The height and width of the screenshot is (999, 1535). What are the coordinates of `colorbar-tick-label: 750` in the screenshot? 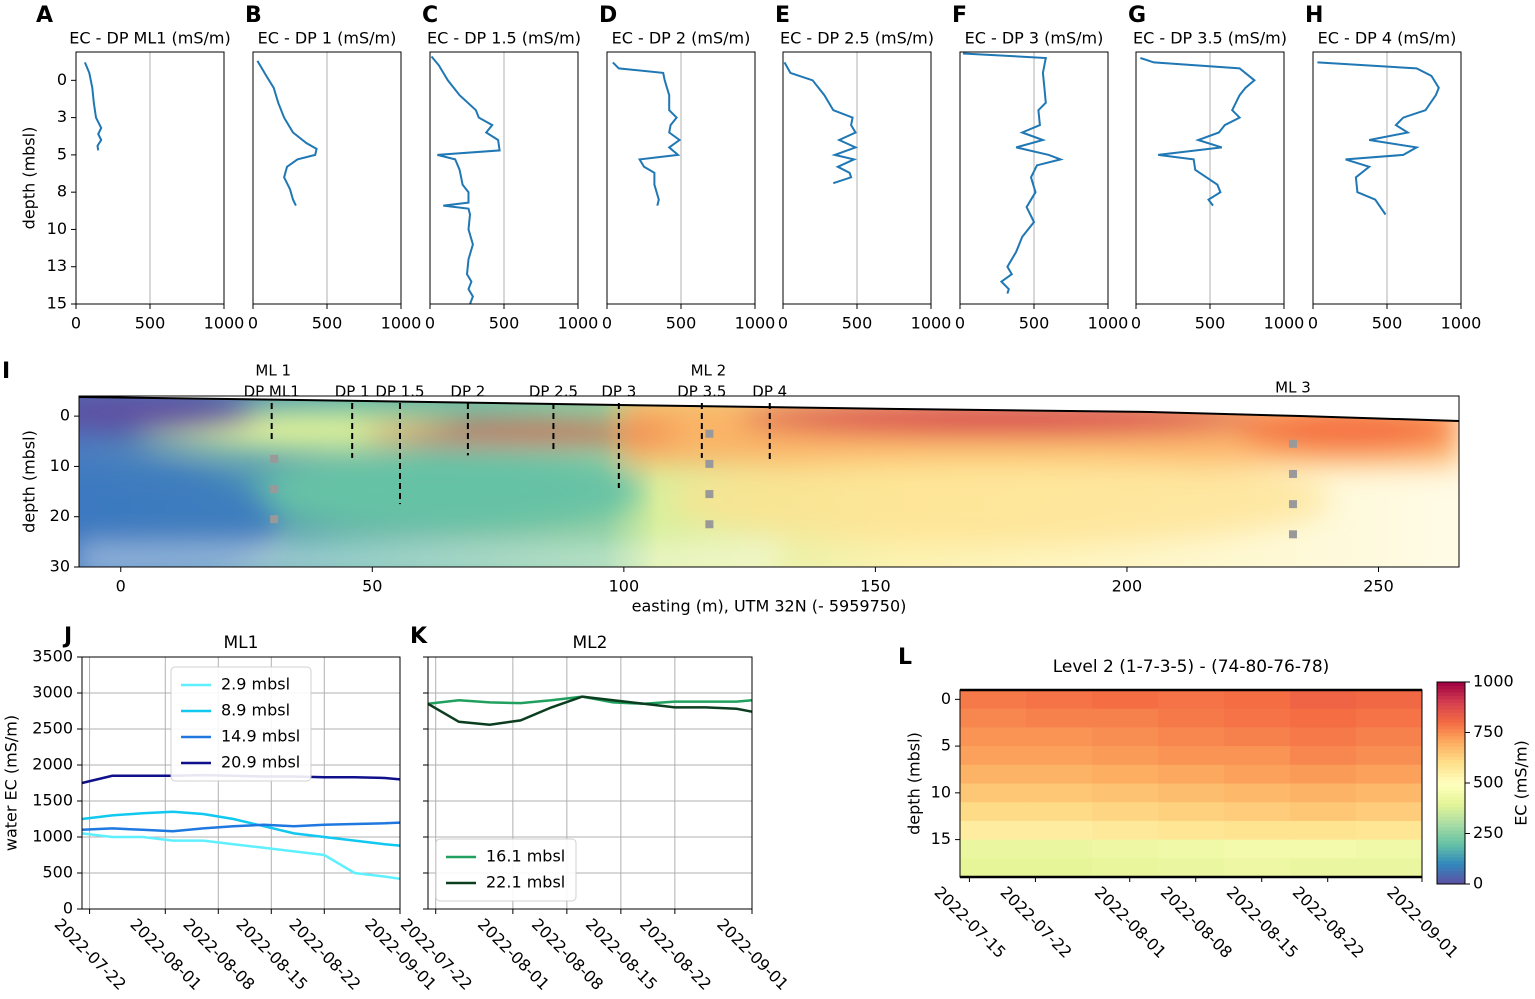 It's located at (1488, 731).